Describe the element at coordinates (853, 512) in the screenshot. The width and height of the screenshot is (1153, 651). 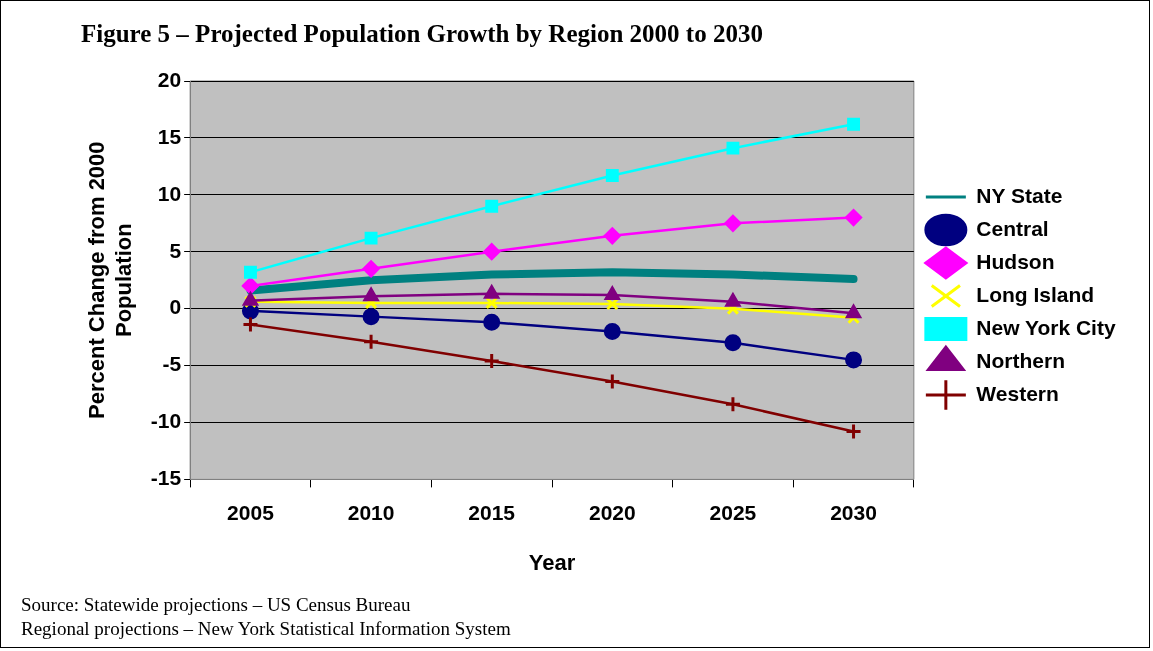
I see `x-tick-label: 2030` at that location.